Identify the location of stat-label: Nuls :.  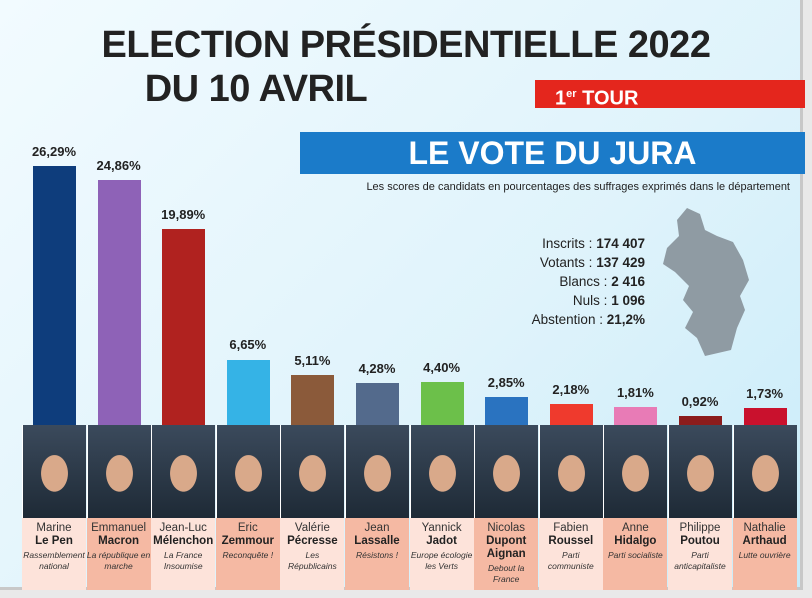
(590, 300).